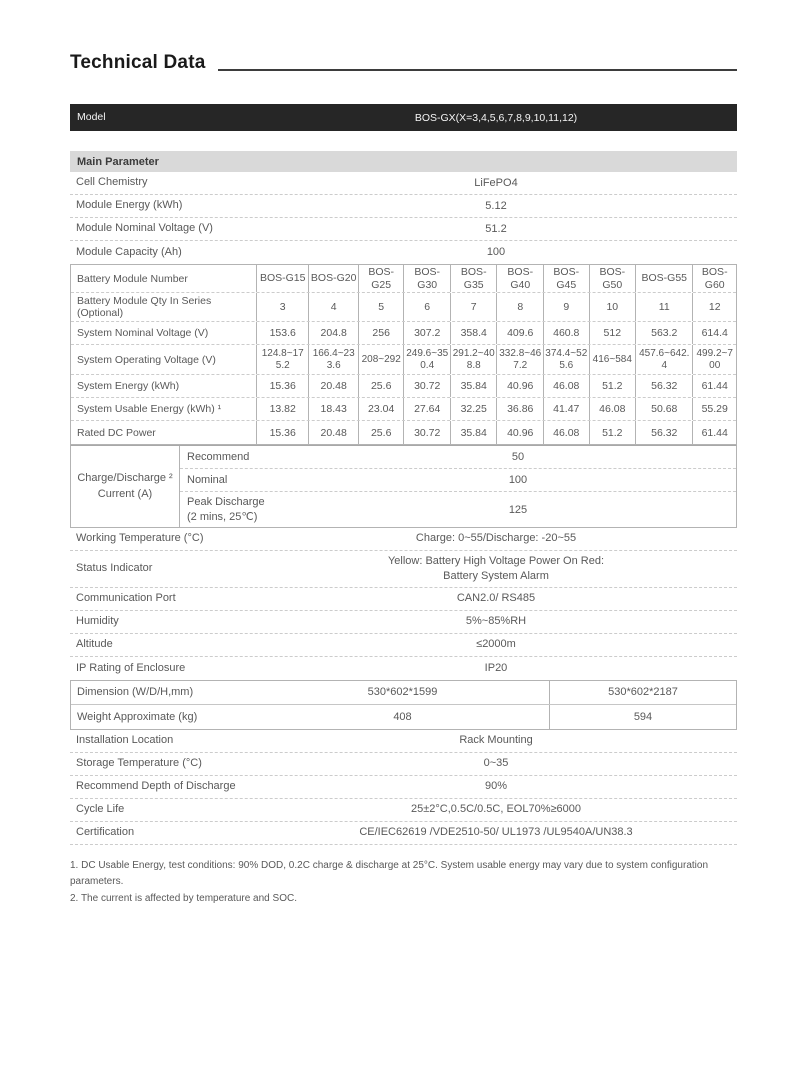  I want to click on matrix-cell: 374.4~525.6, so click(566, 360).